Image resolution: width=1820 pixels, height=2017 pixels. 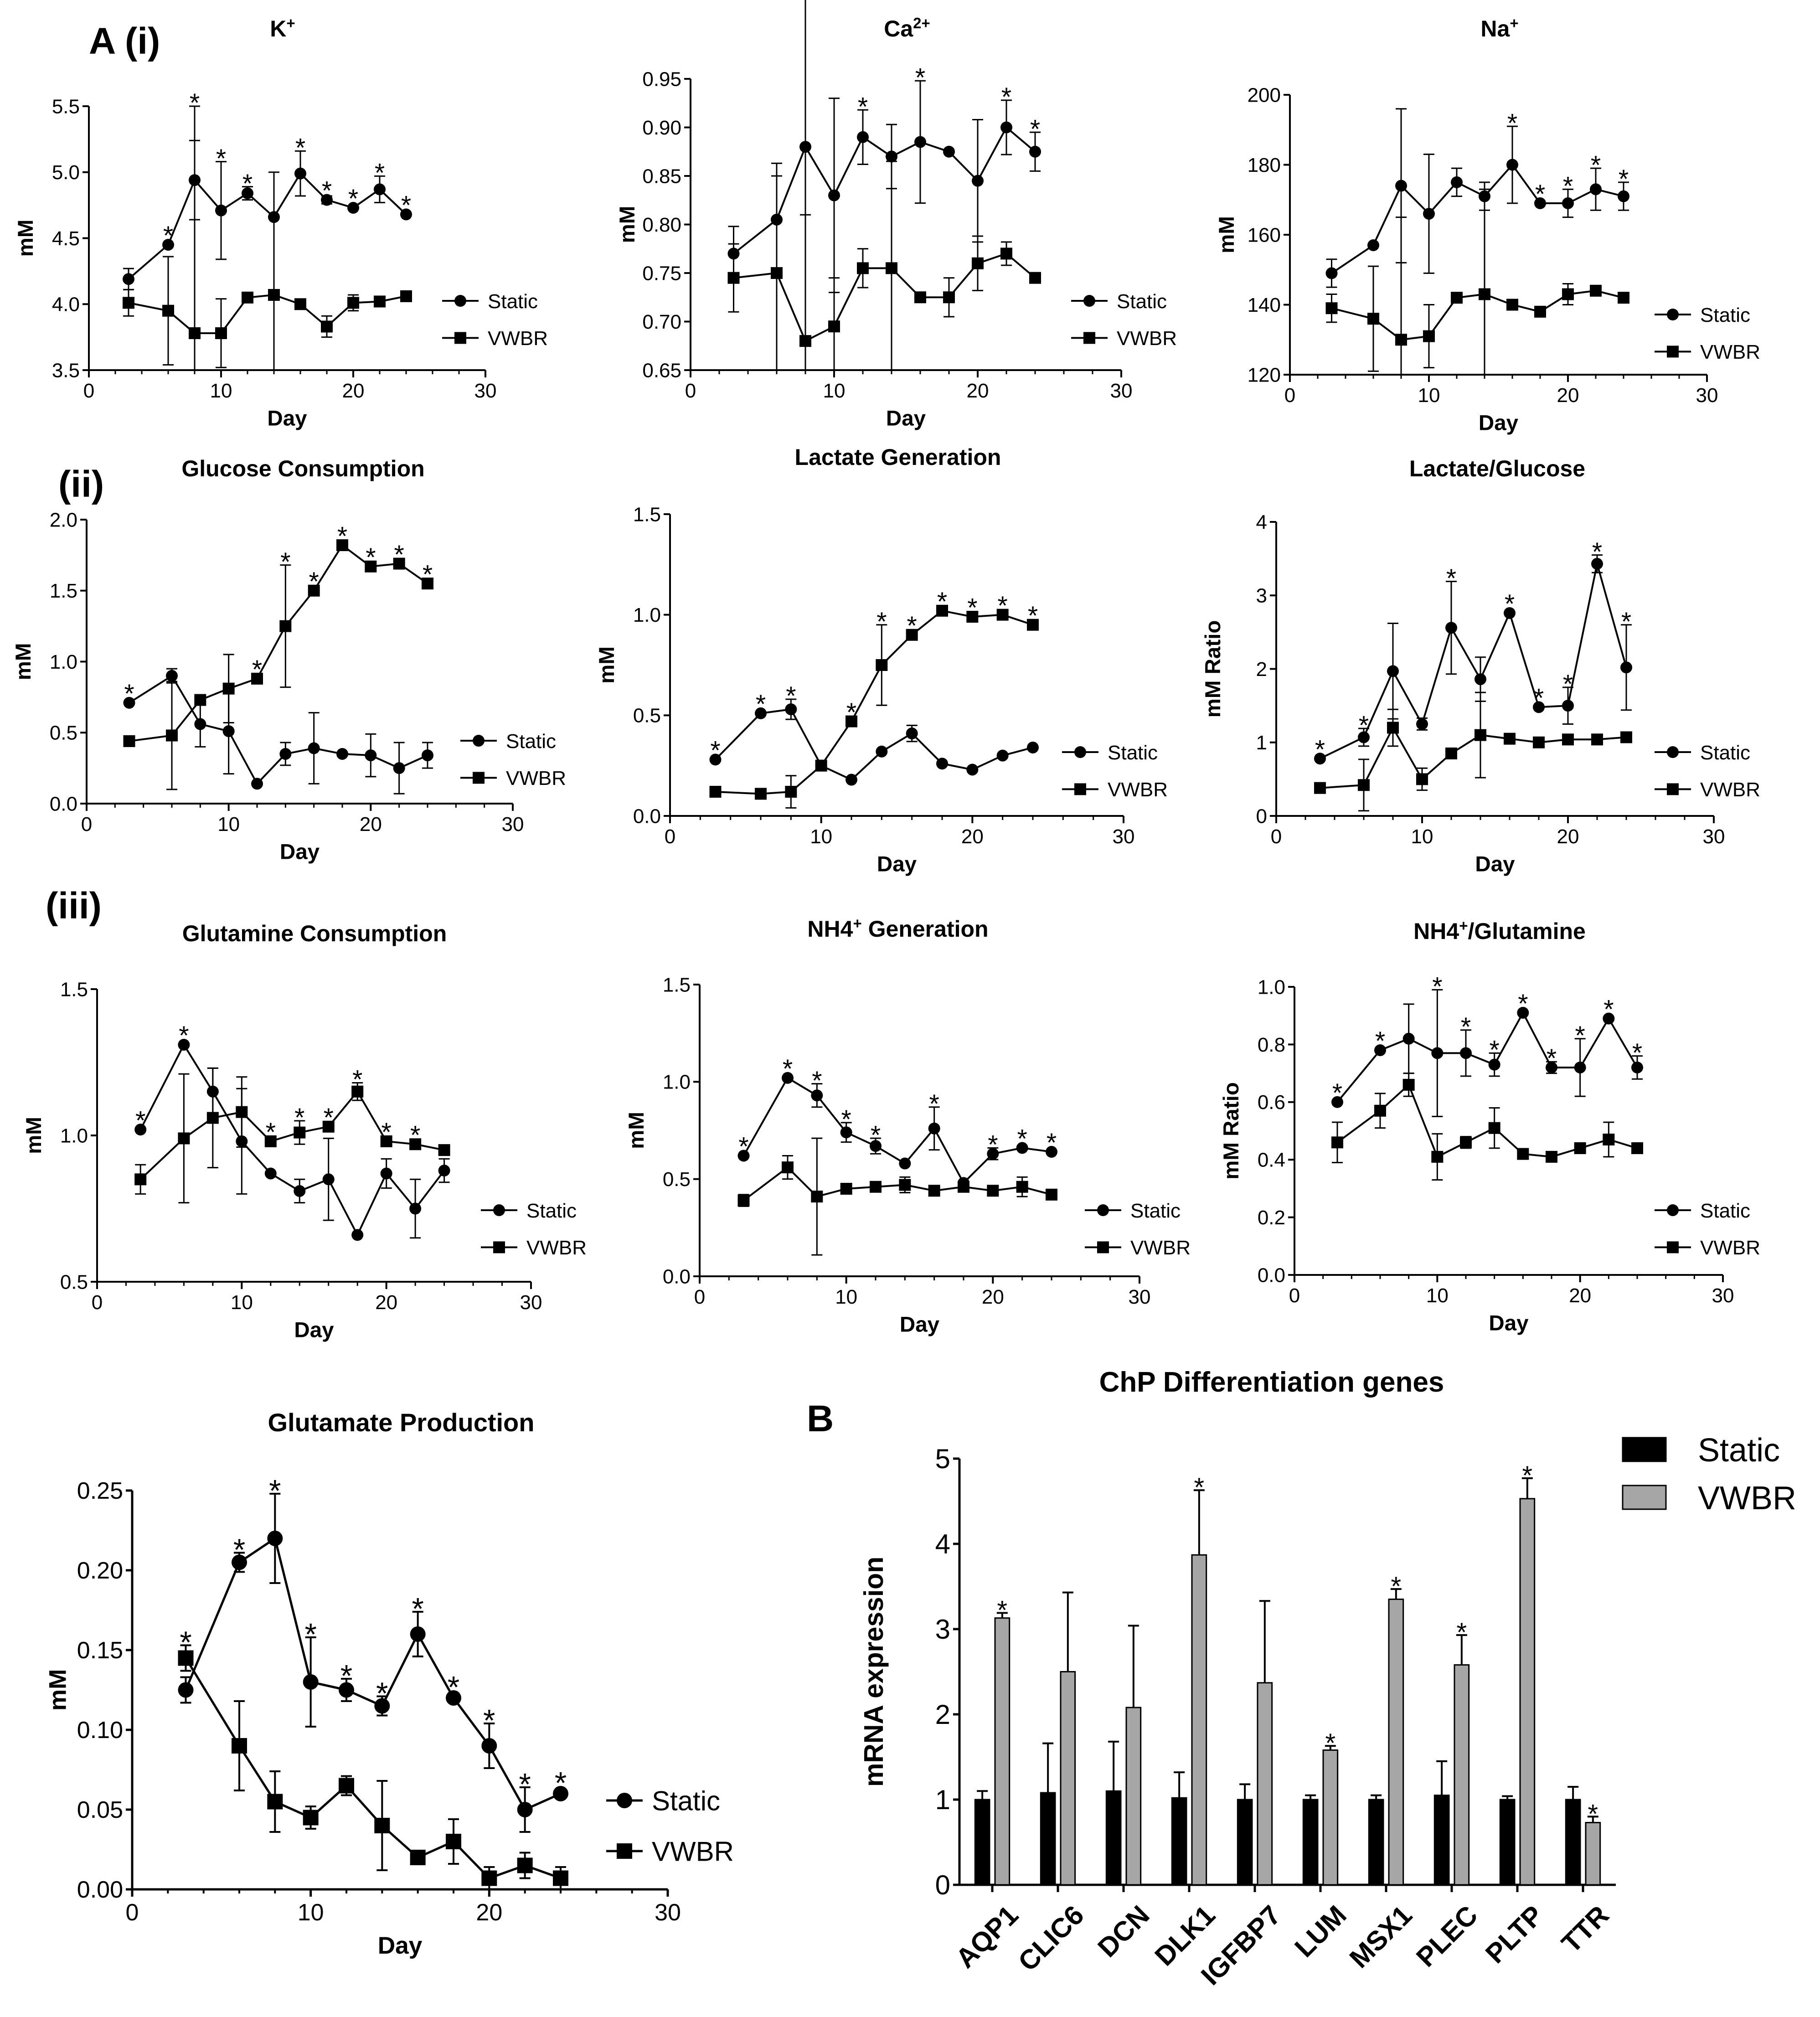 I want to click on x-tick-label: 0, so click(x=1294, y=1296).